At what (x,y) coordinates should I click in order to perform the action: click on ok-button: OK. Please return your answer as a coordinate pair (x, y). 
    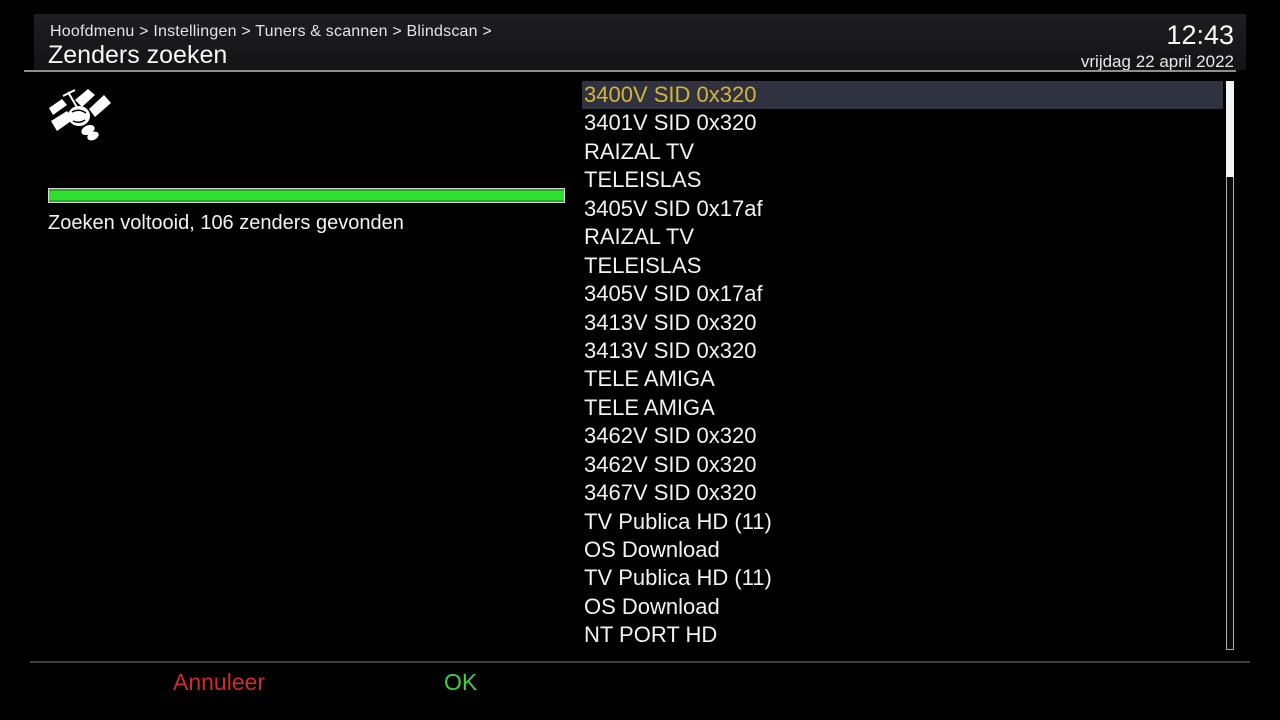
    Looking at the image, I should click on (461, 682).